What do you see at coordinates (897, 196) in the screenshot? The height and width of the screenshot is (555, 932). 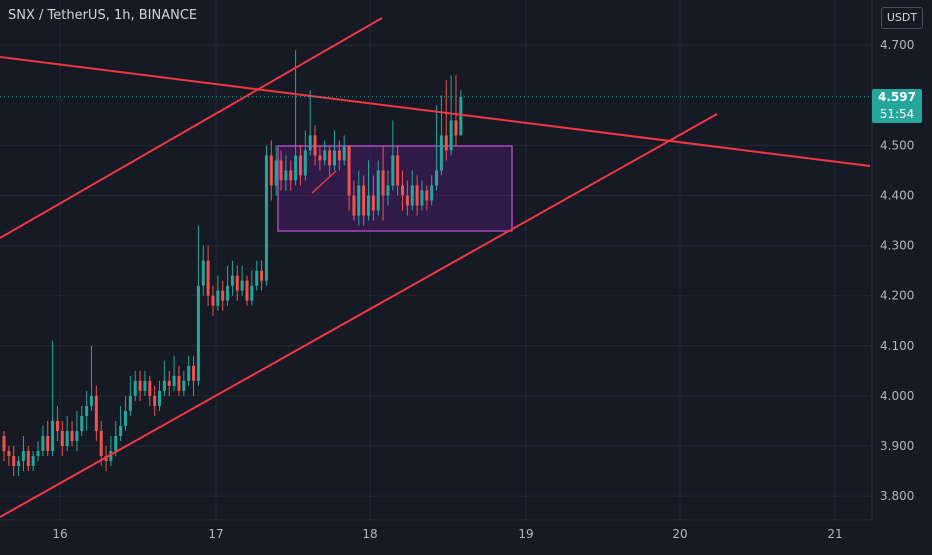 I see `price-tick-label: 4.400` at bounding box center [897, 196].